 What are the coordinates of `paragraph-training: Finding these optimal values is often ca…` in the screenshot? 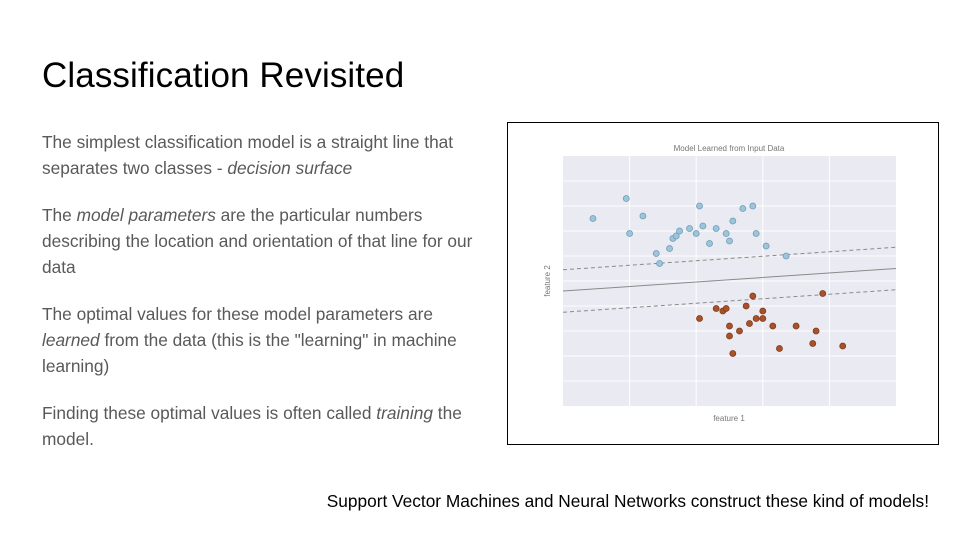 It's located at (267, 426).